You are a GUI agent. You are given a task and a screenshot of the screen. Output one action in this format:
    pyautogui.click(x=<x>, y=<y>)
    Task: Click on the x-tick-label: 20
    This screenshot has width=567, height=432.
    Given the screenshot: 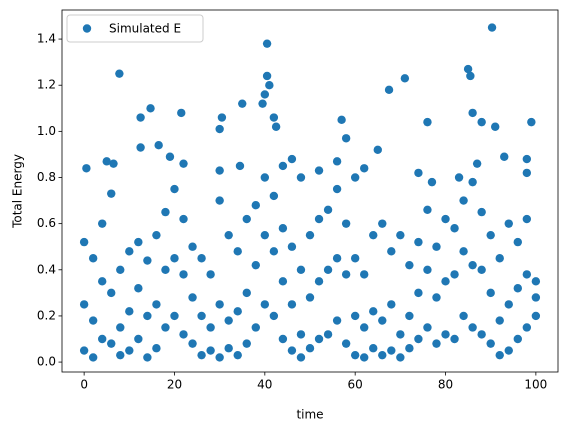 What is the action you would take?
    pyautogui.click(x=174, y=385)
    